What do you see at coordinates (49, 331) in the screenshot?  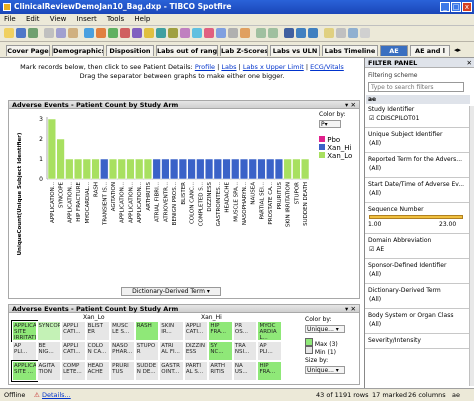 I see `treemap-cell: SYNCOPE` at bounding box center [49, 331].